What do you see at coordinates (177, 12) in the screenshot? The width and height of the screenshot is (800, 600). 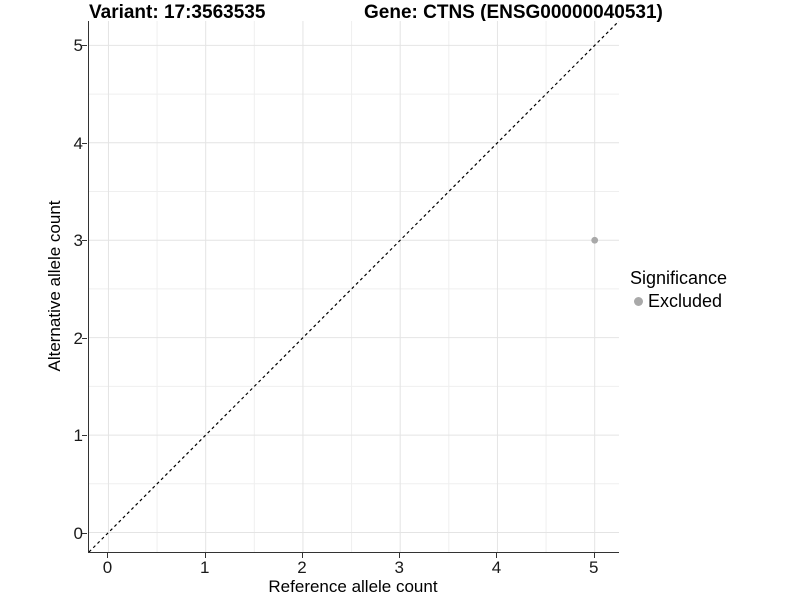 I see `plot-title-variant: Variant: 17:3563535` at bounding box center [177, 12].